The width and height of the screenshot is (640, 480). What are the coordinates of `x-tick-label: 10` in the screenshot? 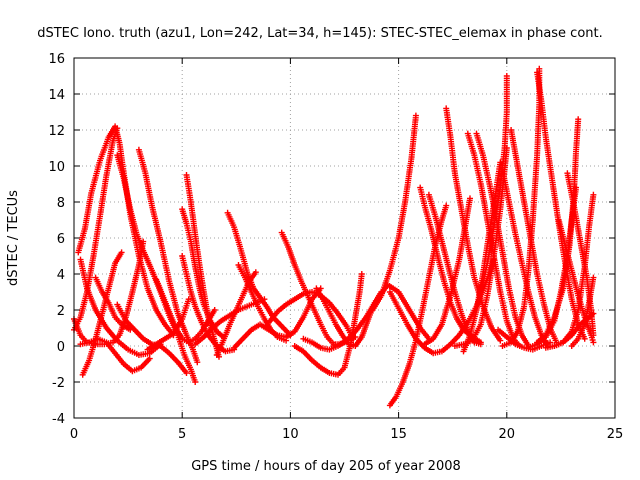 It's located at (290, 434).